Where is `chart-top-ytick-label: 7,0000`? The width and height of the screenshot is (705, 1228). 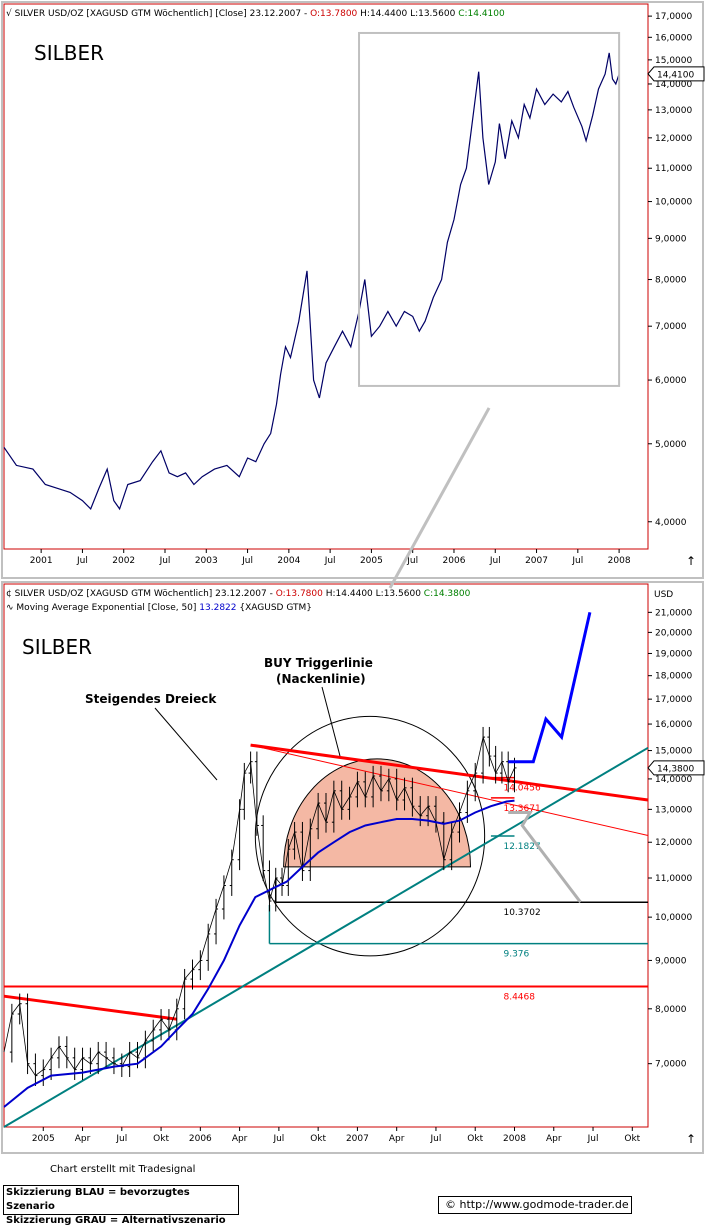
chart-top-ytick-label: 7,0000 is located at coordinates (671, 327).